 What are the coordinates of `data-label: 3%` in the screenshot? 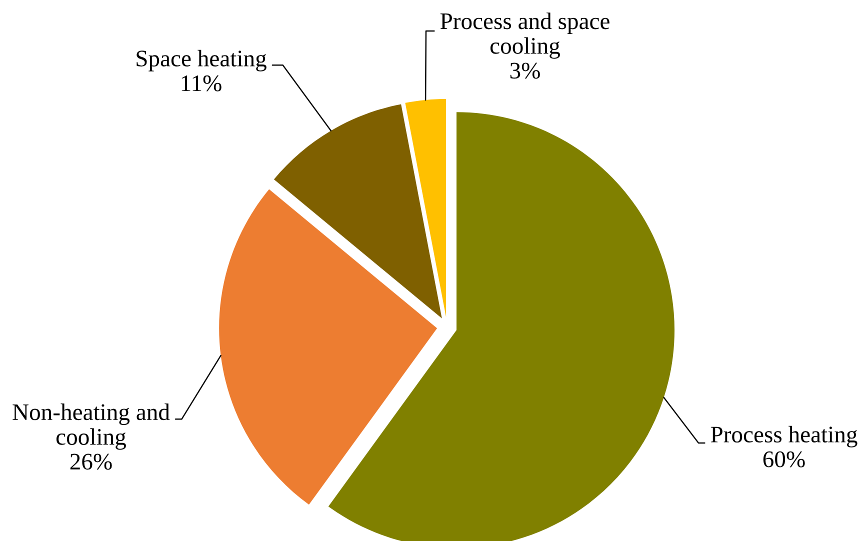 It's located at (525, 70).